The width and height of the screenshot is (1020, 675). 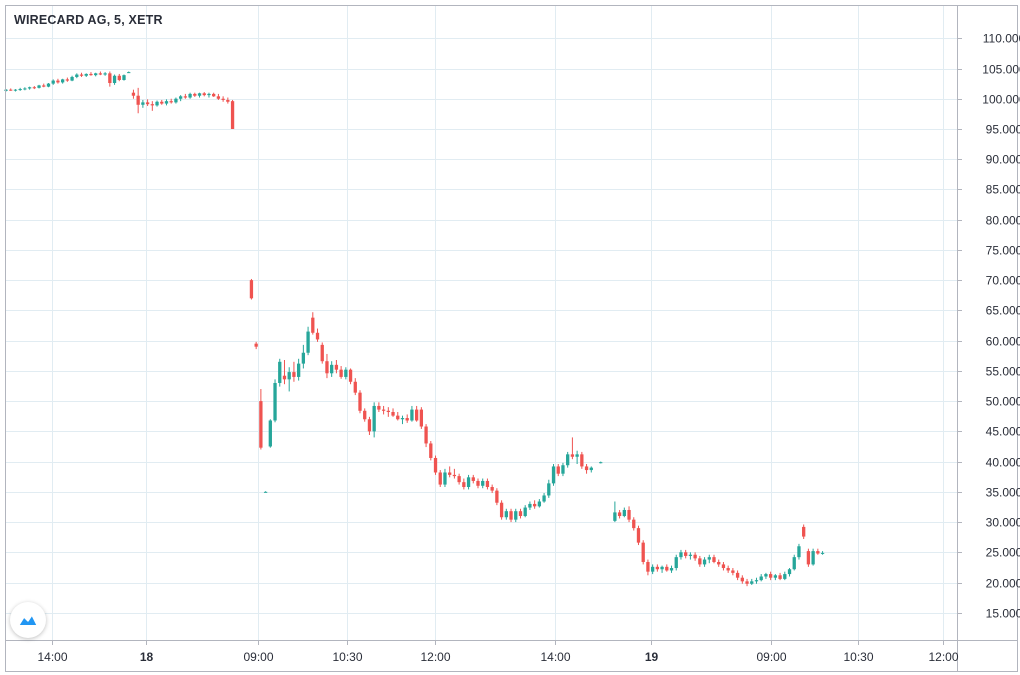 I want to click on y-tick-label: 45.000, so click(x=1003, y=432).